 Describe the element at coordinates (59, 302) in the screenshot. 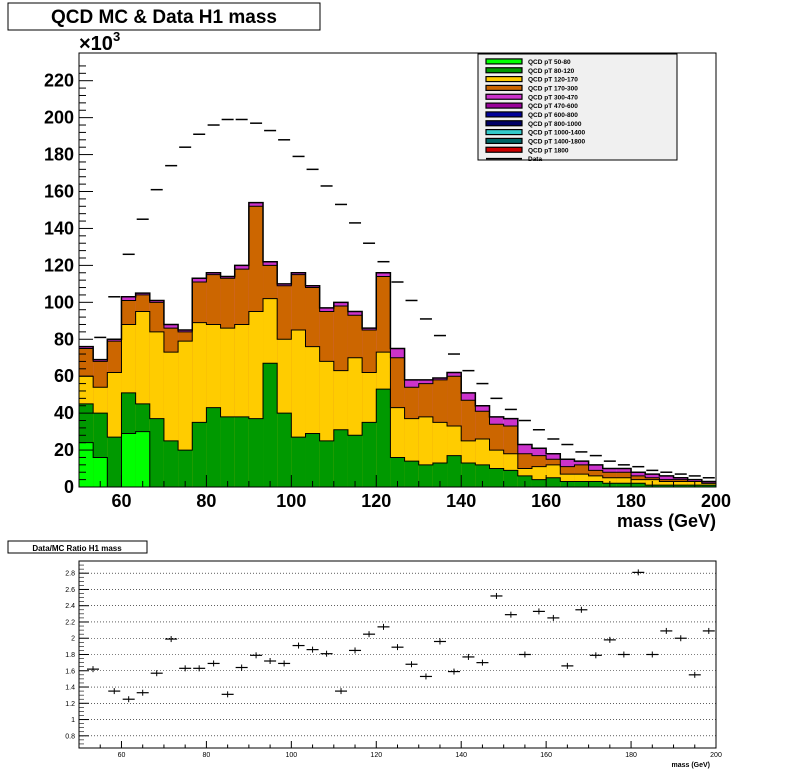

I see `y-tick-label: 100` at that location.